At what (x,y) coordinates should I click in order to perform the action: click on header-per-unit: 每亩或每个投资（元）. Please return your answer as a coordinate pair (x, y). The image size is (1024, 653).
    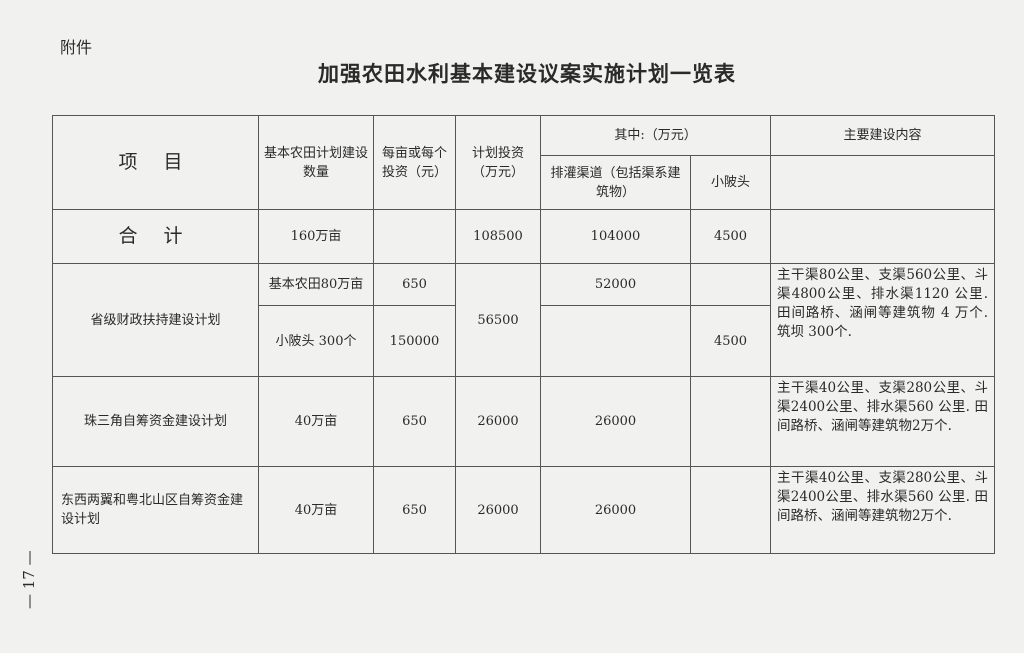
    Looking at the image, I should click on (414, 162).